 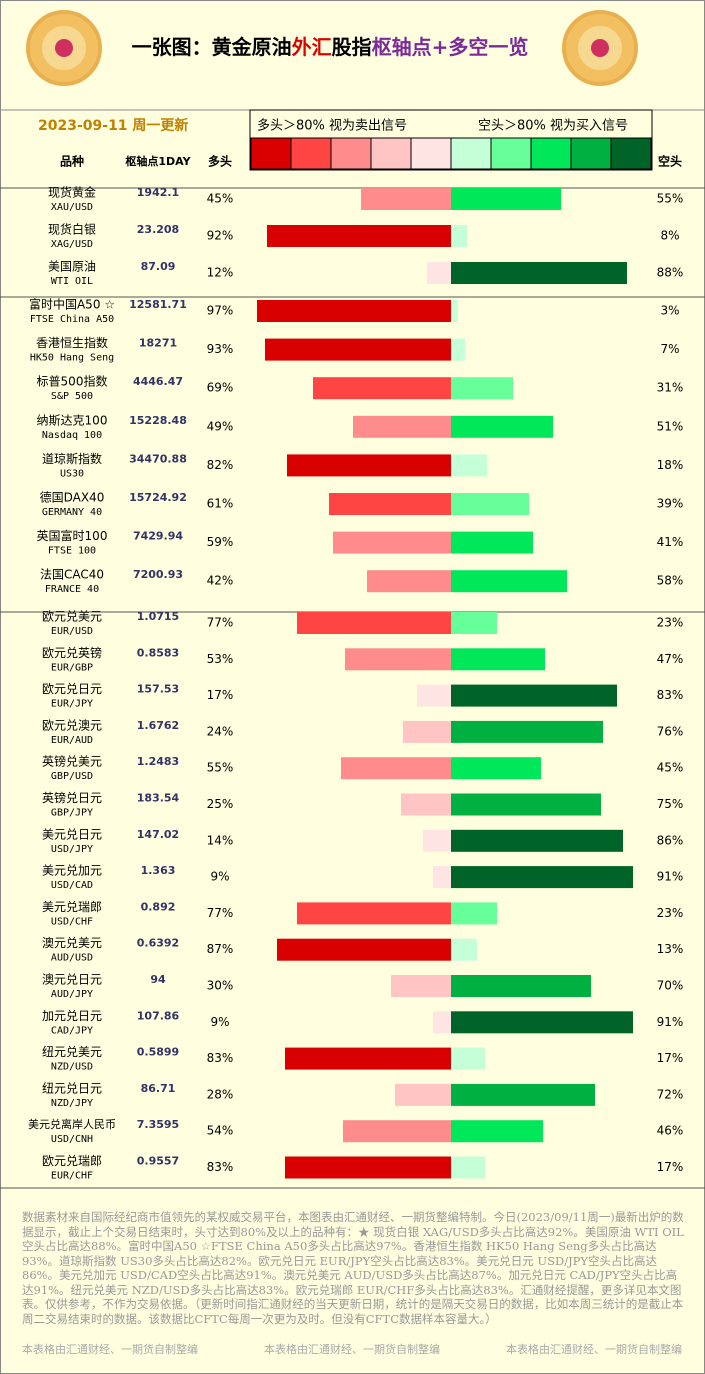 I want to click on pivot-value: 1.0715, so click(x=158, y=616).